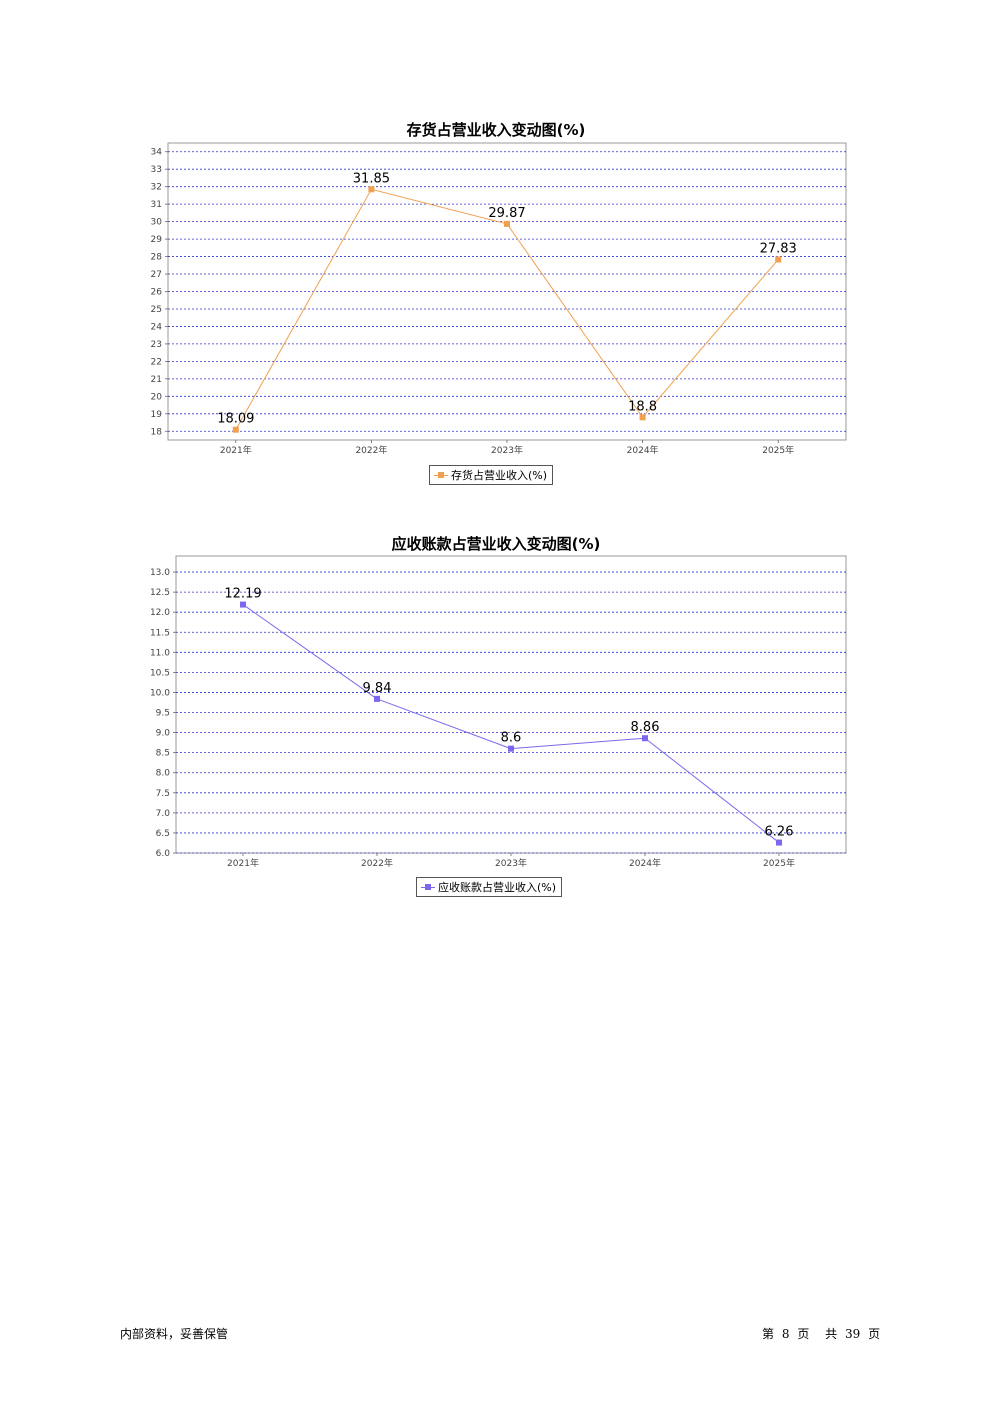 The height and width of the screenshot is (1403, 992). Describe the element at coordinates (235, 419) in the screenshot. I see `chart-1-data-label: 18.09` at that location.